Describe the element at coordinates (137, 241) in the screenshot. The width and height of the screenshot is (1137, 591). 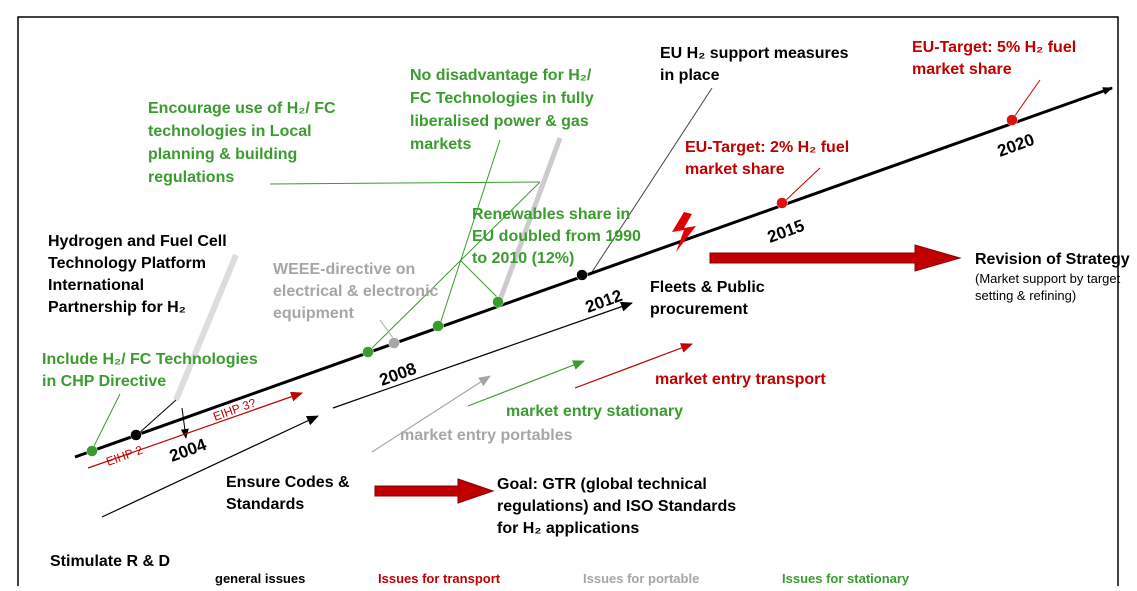
I see `label-line: Hydrogen and Fuel Cell` at that location.